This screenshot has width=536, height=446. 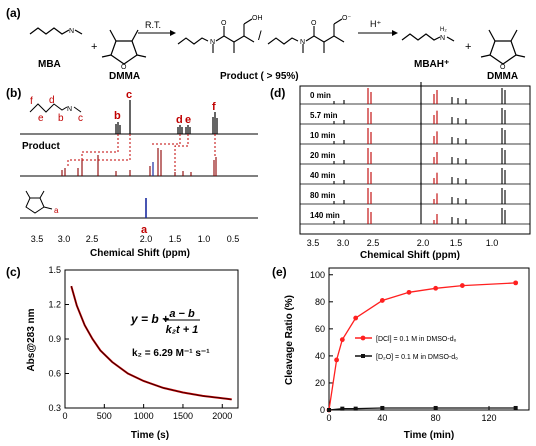 I want to click on plus-sign-1: +, so click(x=94, y=47).